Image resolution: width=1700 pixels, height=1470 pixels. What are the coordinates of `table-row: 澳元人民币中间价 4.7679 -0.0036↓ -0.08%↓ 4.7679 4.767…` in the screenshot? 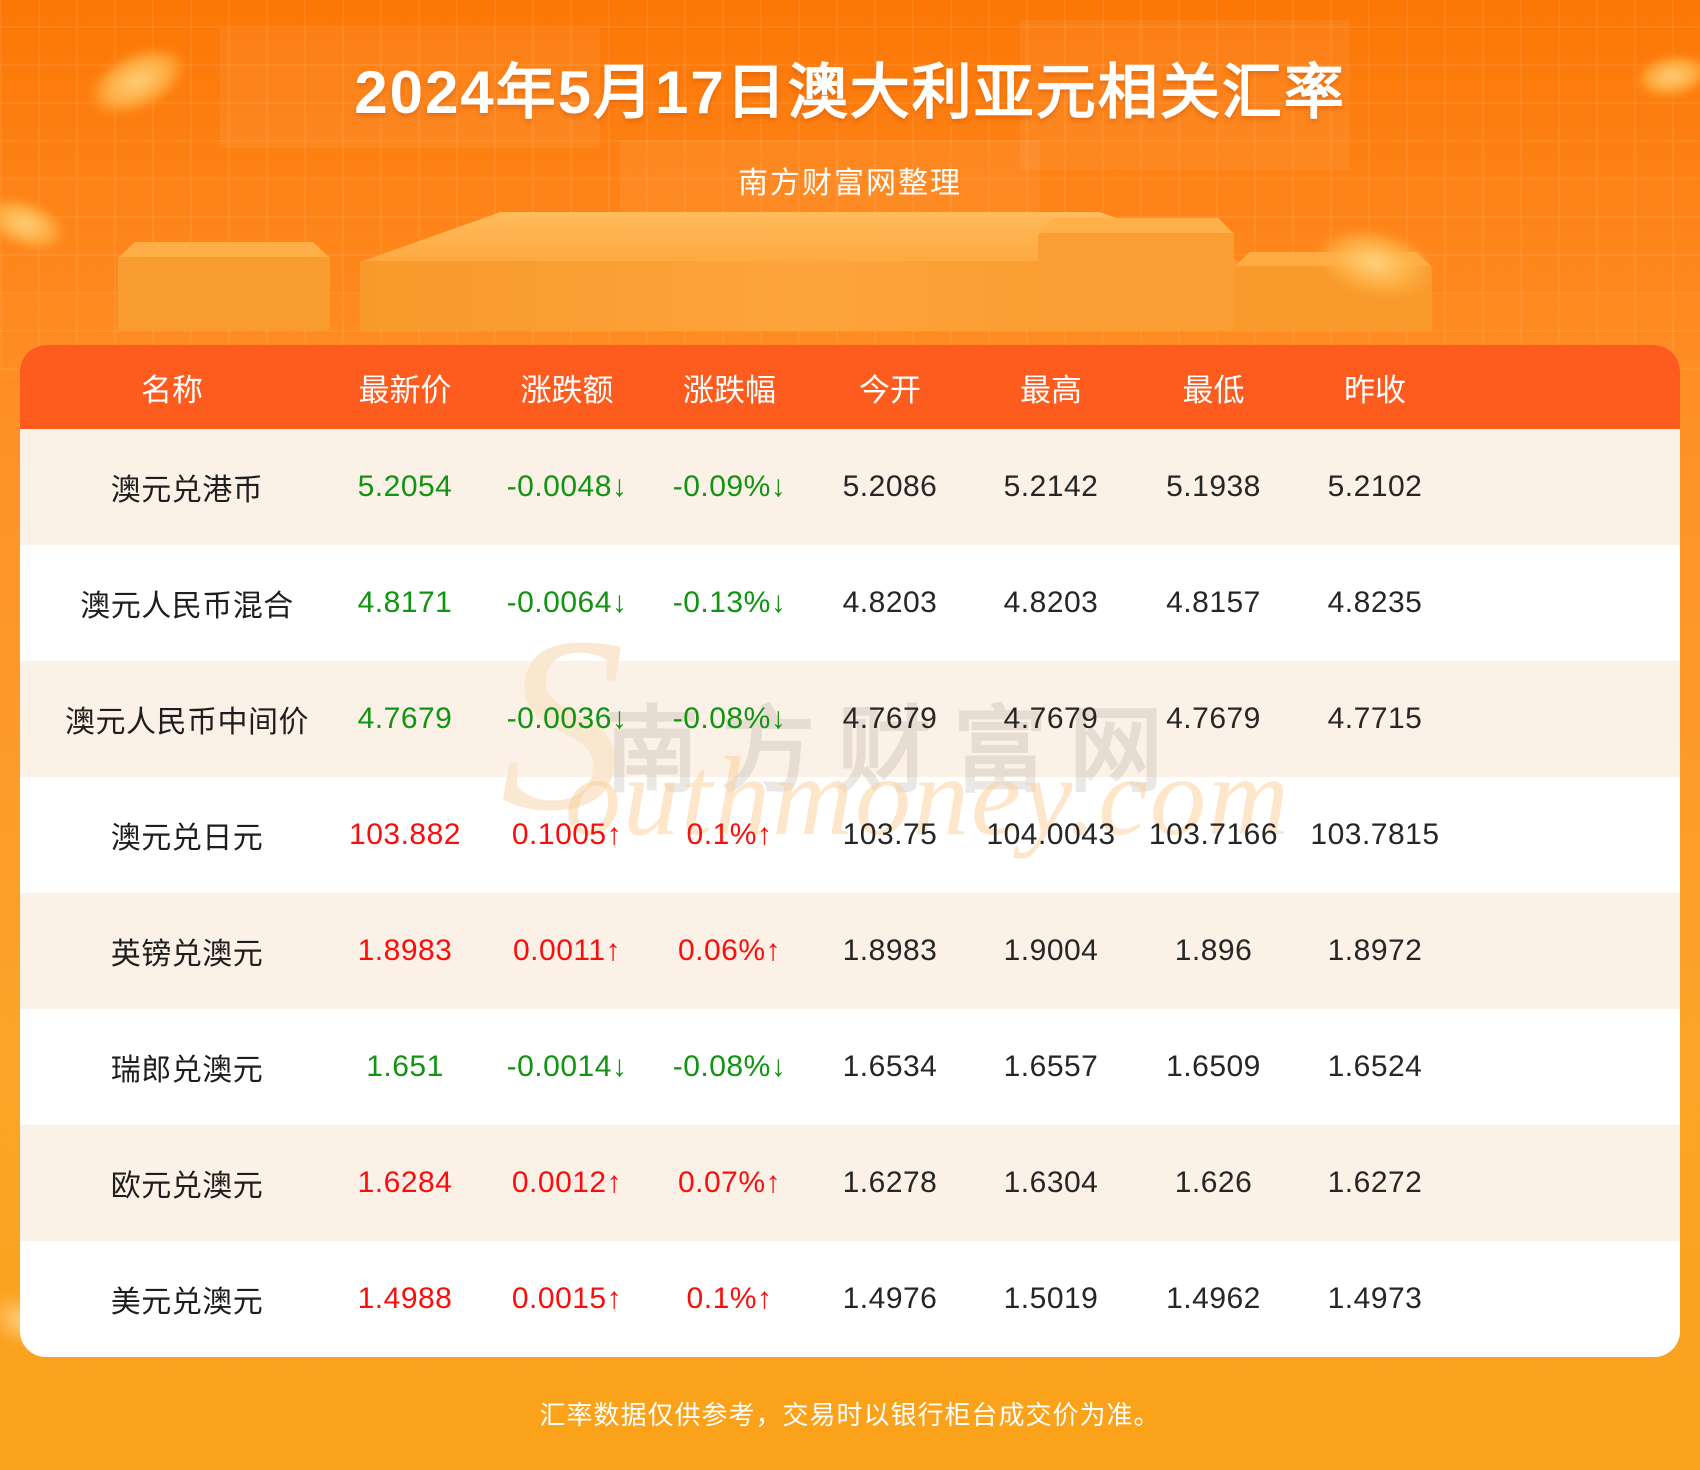 It's located at (850, 719).